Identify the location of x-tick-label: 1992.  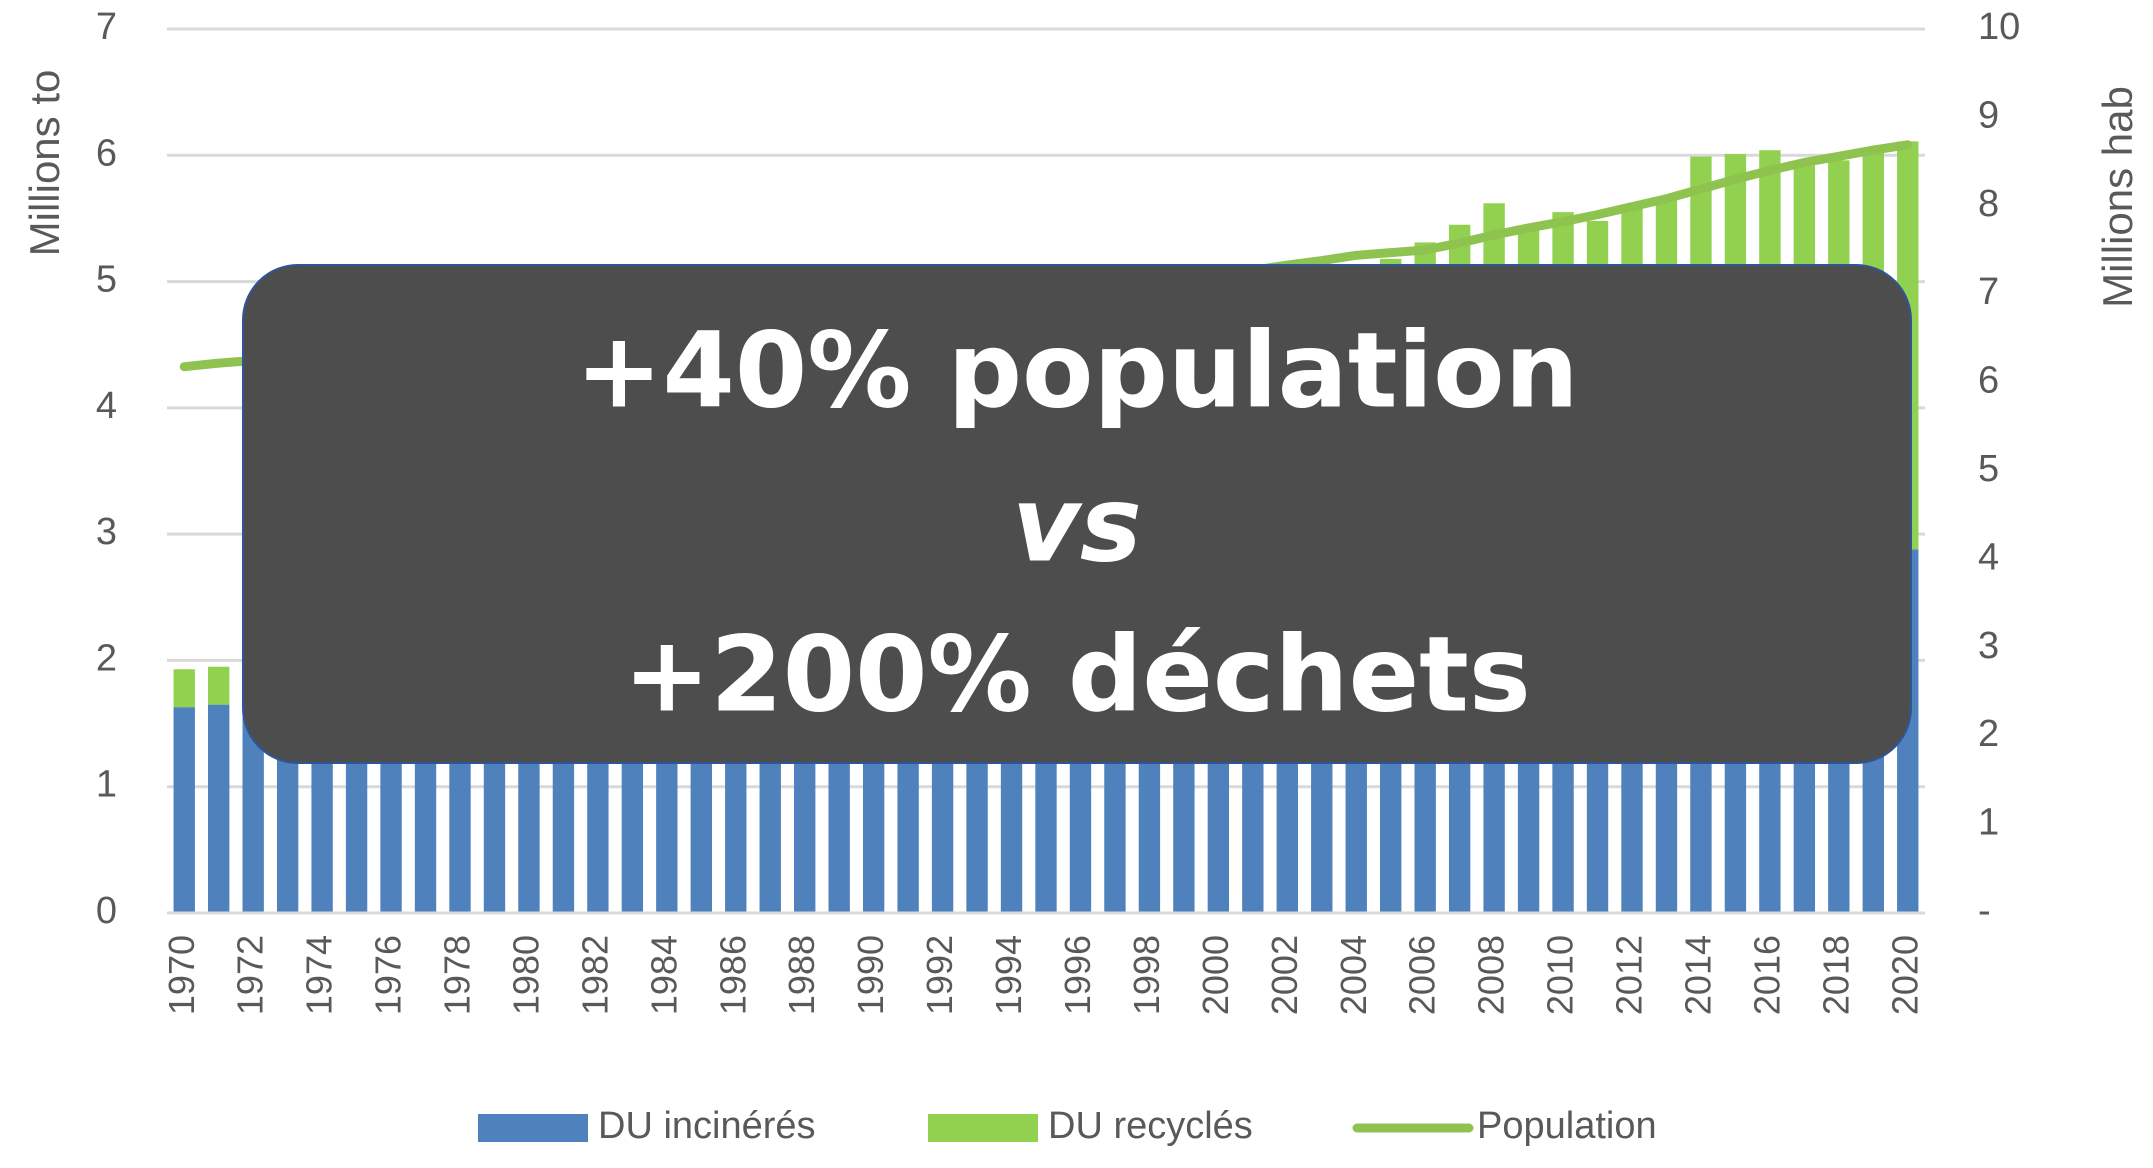
(939, 975).